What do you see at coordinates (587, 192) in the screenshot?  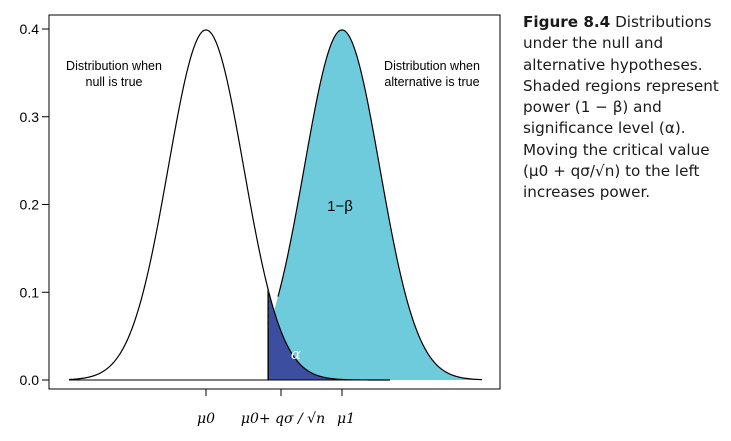 I see `caption-line-9: increases power.` at bounding box center [587, 192].